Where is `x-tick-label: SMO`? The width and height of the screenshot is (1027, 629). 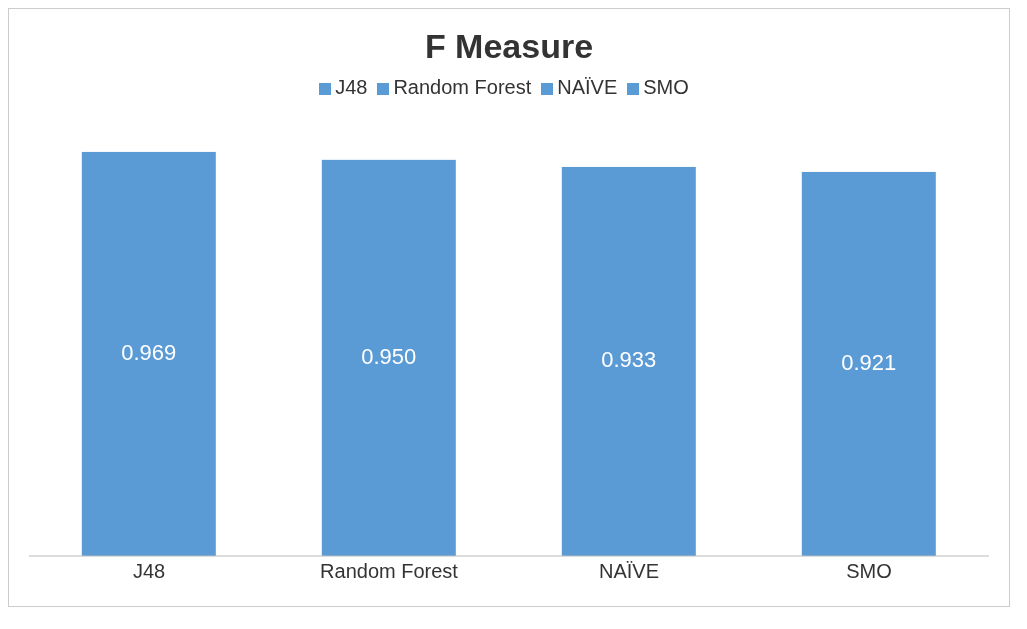 x-tick-label: SMO is located at coordinates (869, 571).